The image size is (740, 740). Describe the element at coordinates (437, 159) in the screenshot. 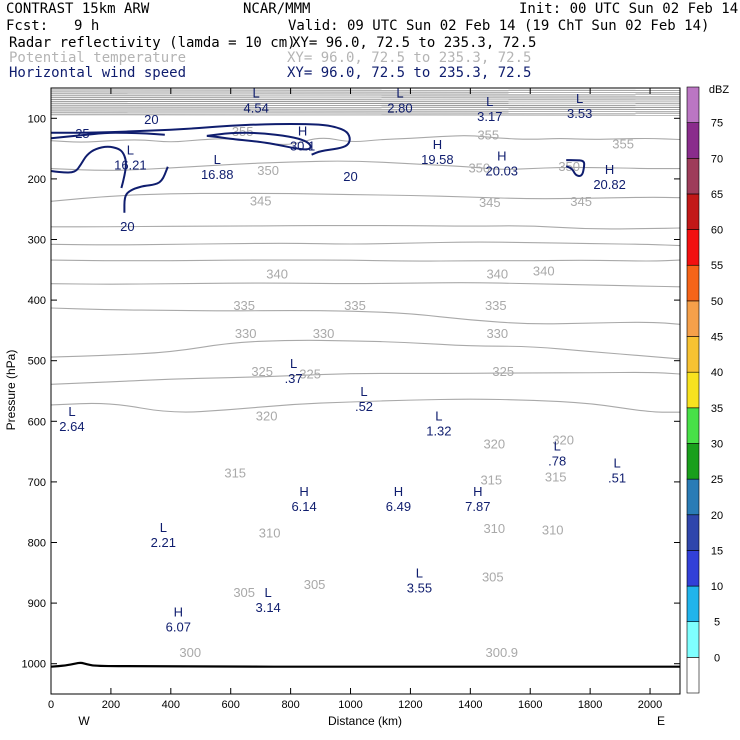

I see `extremum-value: 19.58` at that location.